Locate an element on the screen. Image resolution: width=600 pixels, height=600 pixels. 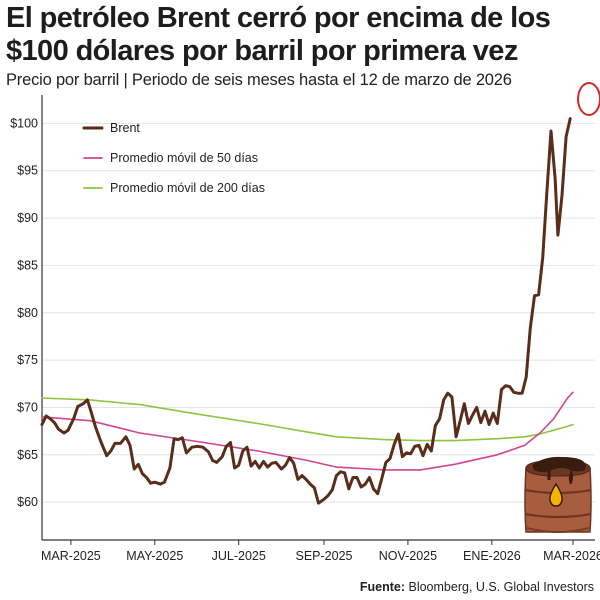
x-tick-label: ENE-2026 is located at coordinates (492, 556).